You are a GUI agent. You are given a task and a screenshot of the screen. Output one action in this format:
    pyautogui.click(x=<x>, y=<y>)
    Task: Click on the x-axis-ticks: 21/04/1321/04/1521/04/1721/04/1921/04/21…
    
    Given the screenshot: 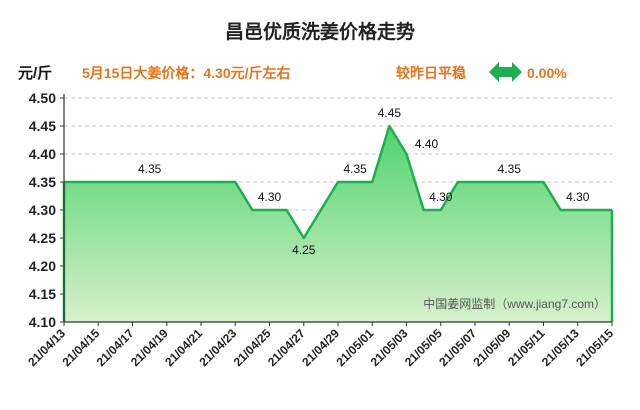 What is the action you would take?
    pyautogui.click(x=320, y=345)
    